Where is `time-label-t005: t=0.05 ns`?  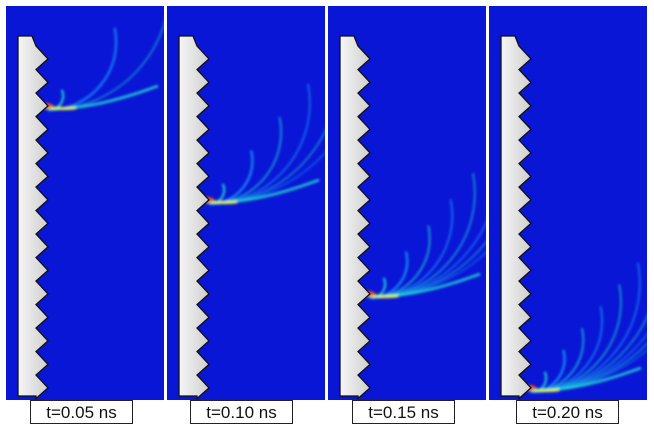 time-label-t005: t=0.05 ns is located at coordinates (81, 412).